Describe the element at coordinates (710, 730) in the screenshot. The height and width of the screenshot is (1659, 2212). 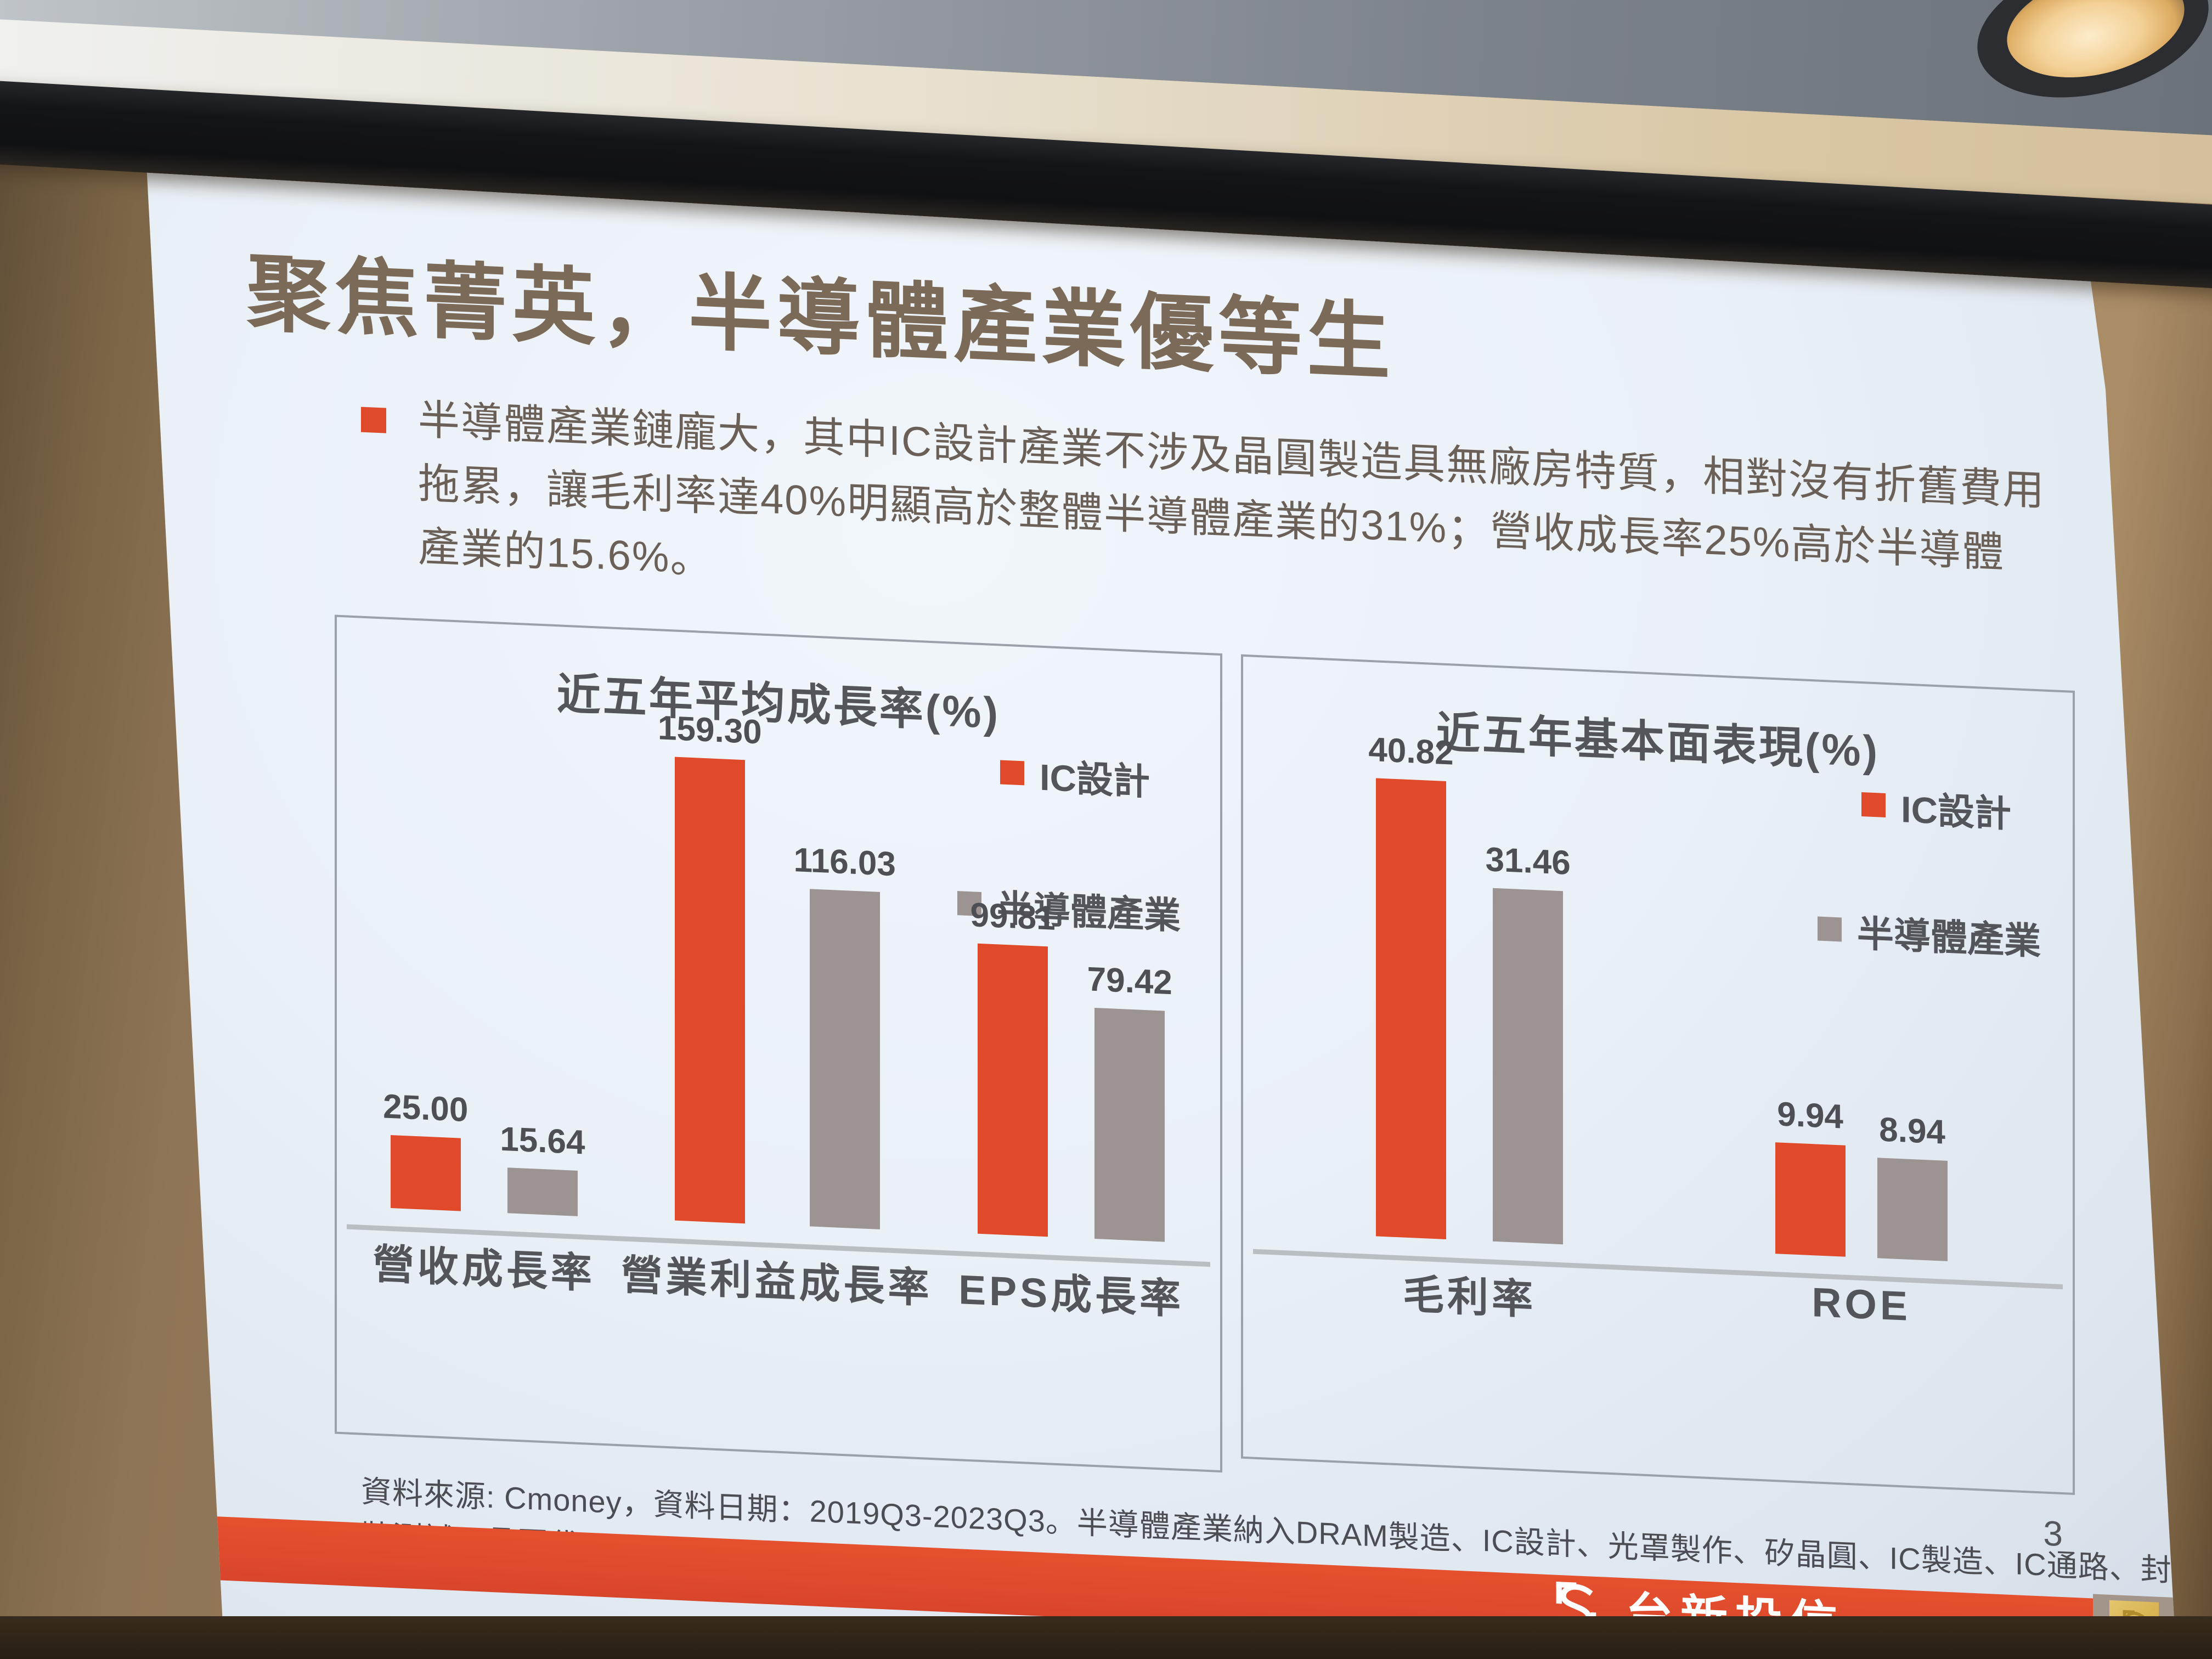
I see `bar-value-label: 159.30` at that location.